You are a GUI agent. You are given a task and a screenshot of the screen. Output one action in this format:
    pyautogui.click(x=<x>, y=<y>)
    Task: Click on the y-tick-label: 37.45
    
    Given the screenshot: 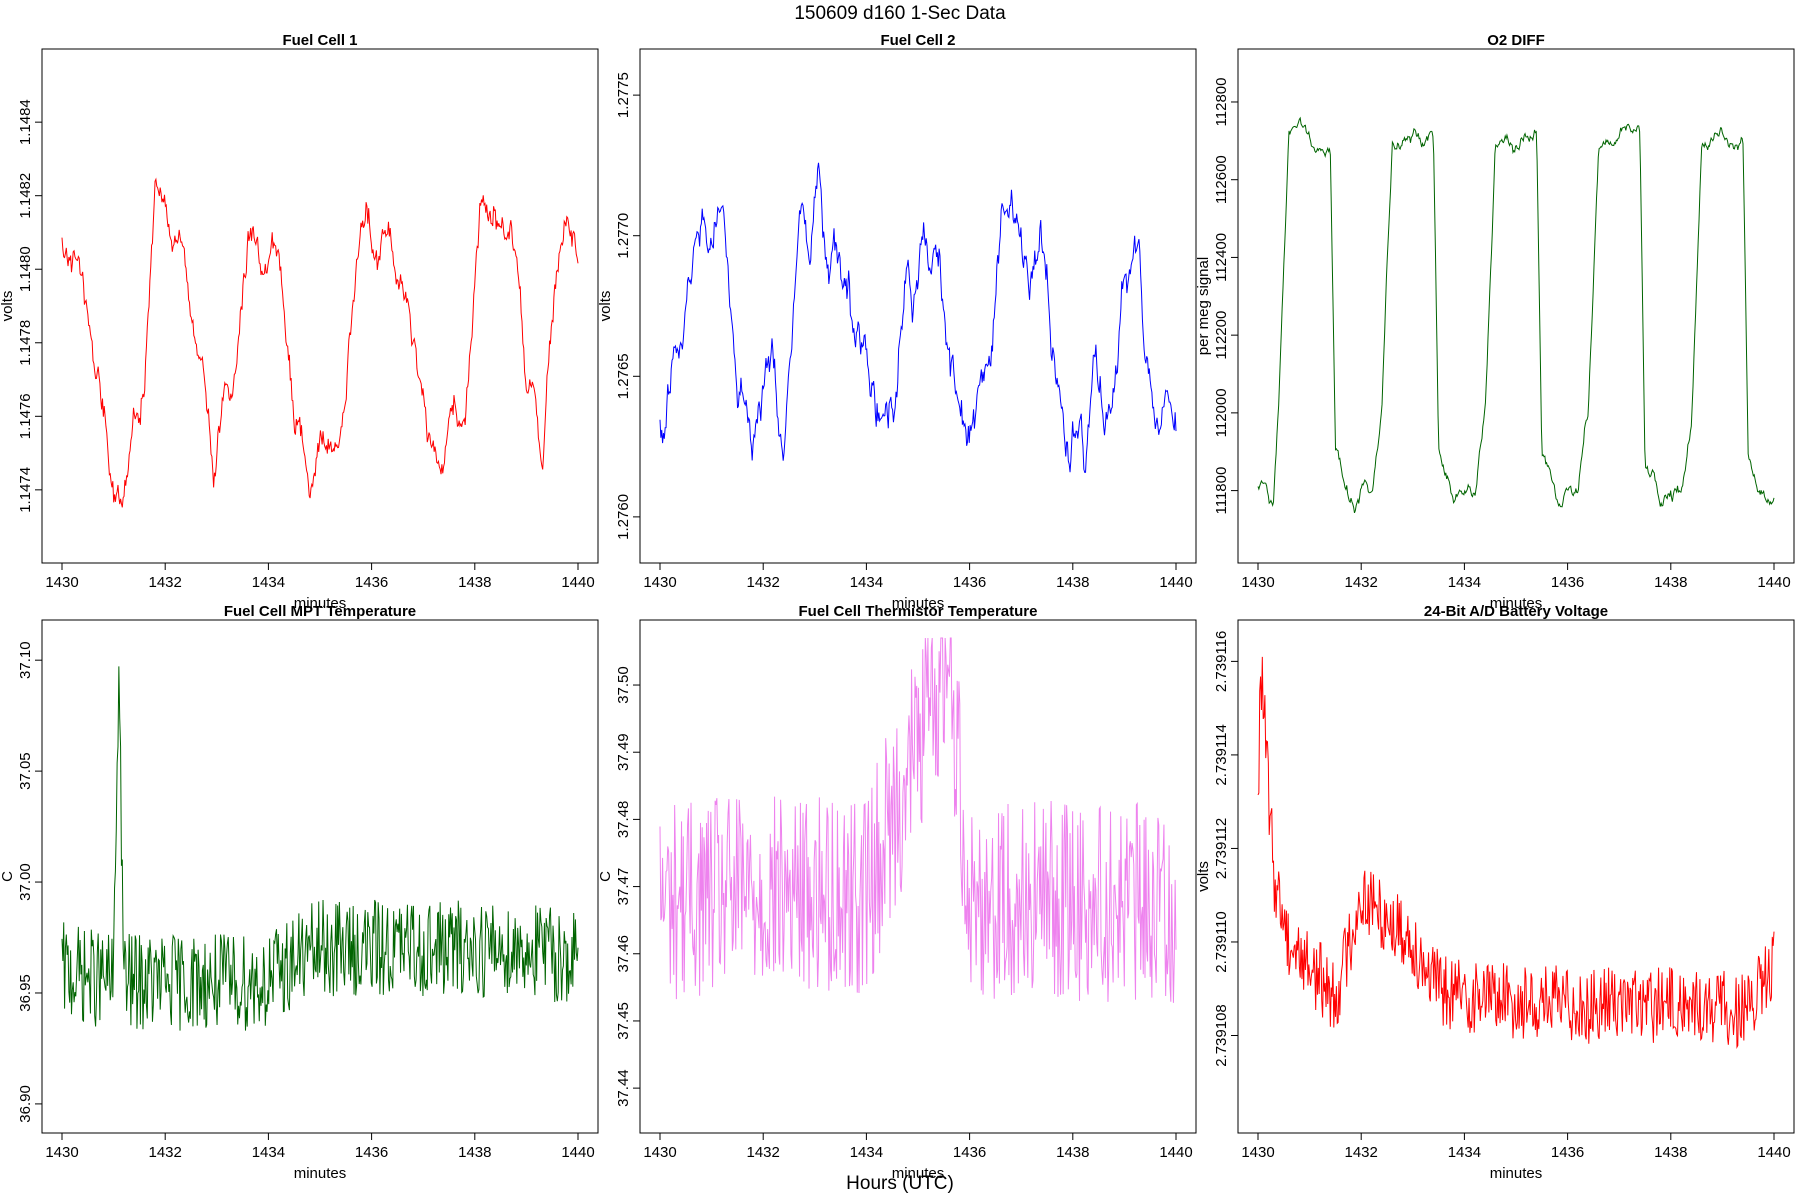 What is the action you would take?
    pyautogui.click(x=623, y=1021)
    